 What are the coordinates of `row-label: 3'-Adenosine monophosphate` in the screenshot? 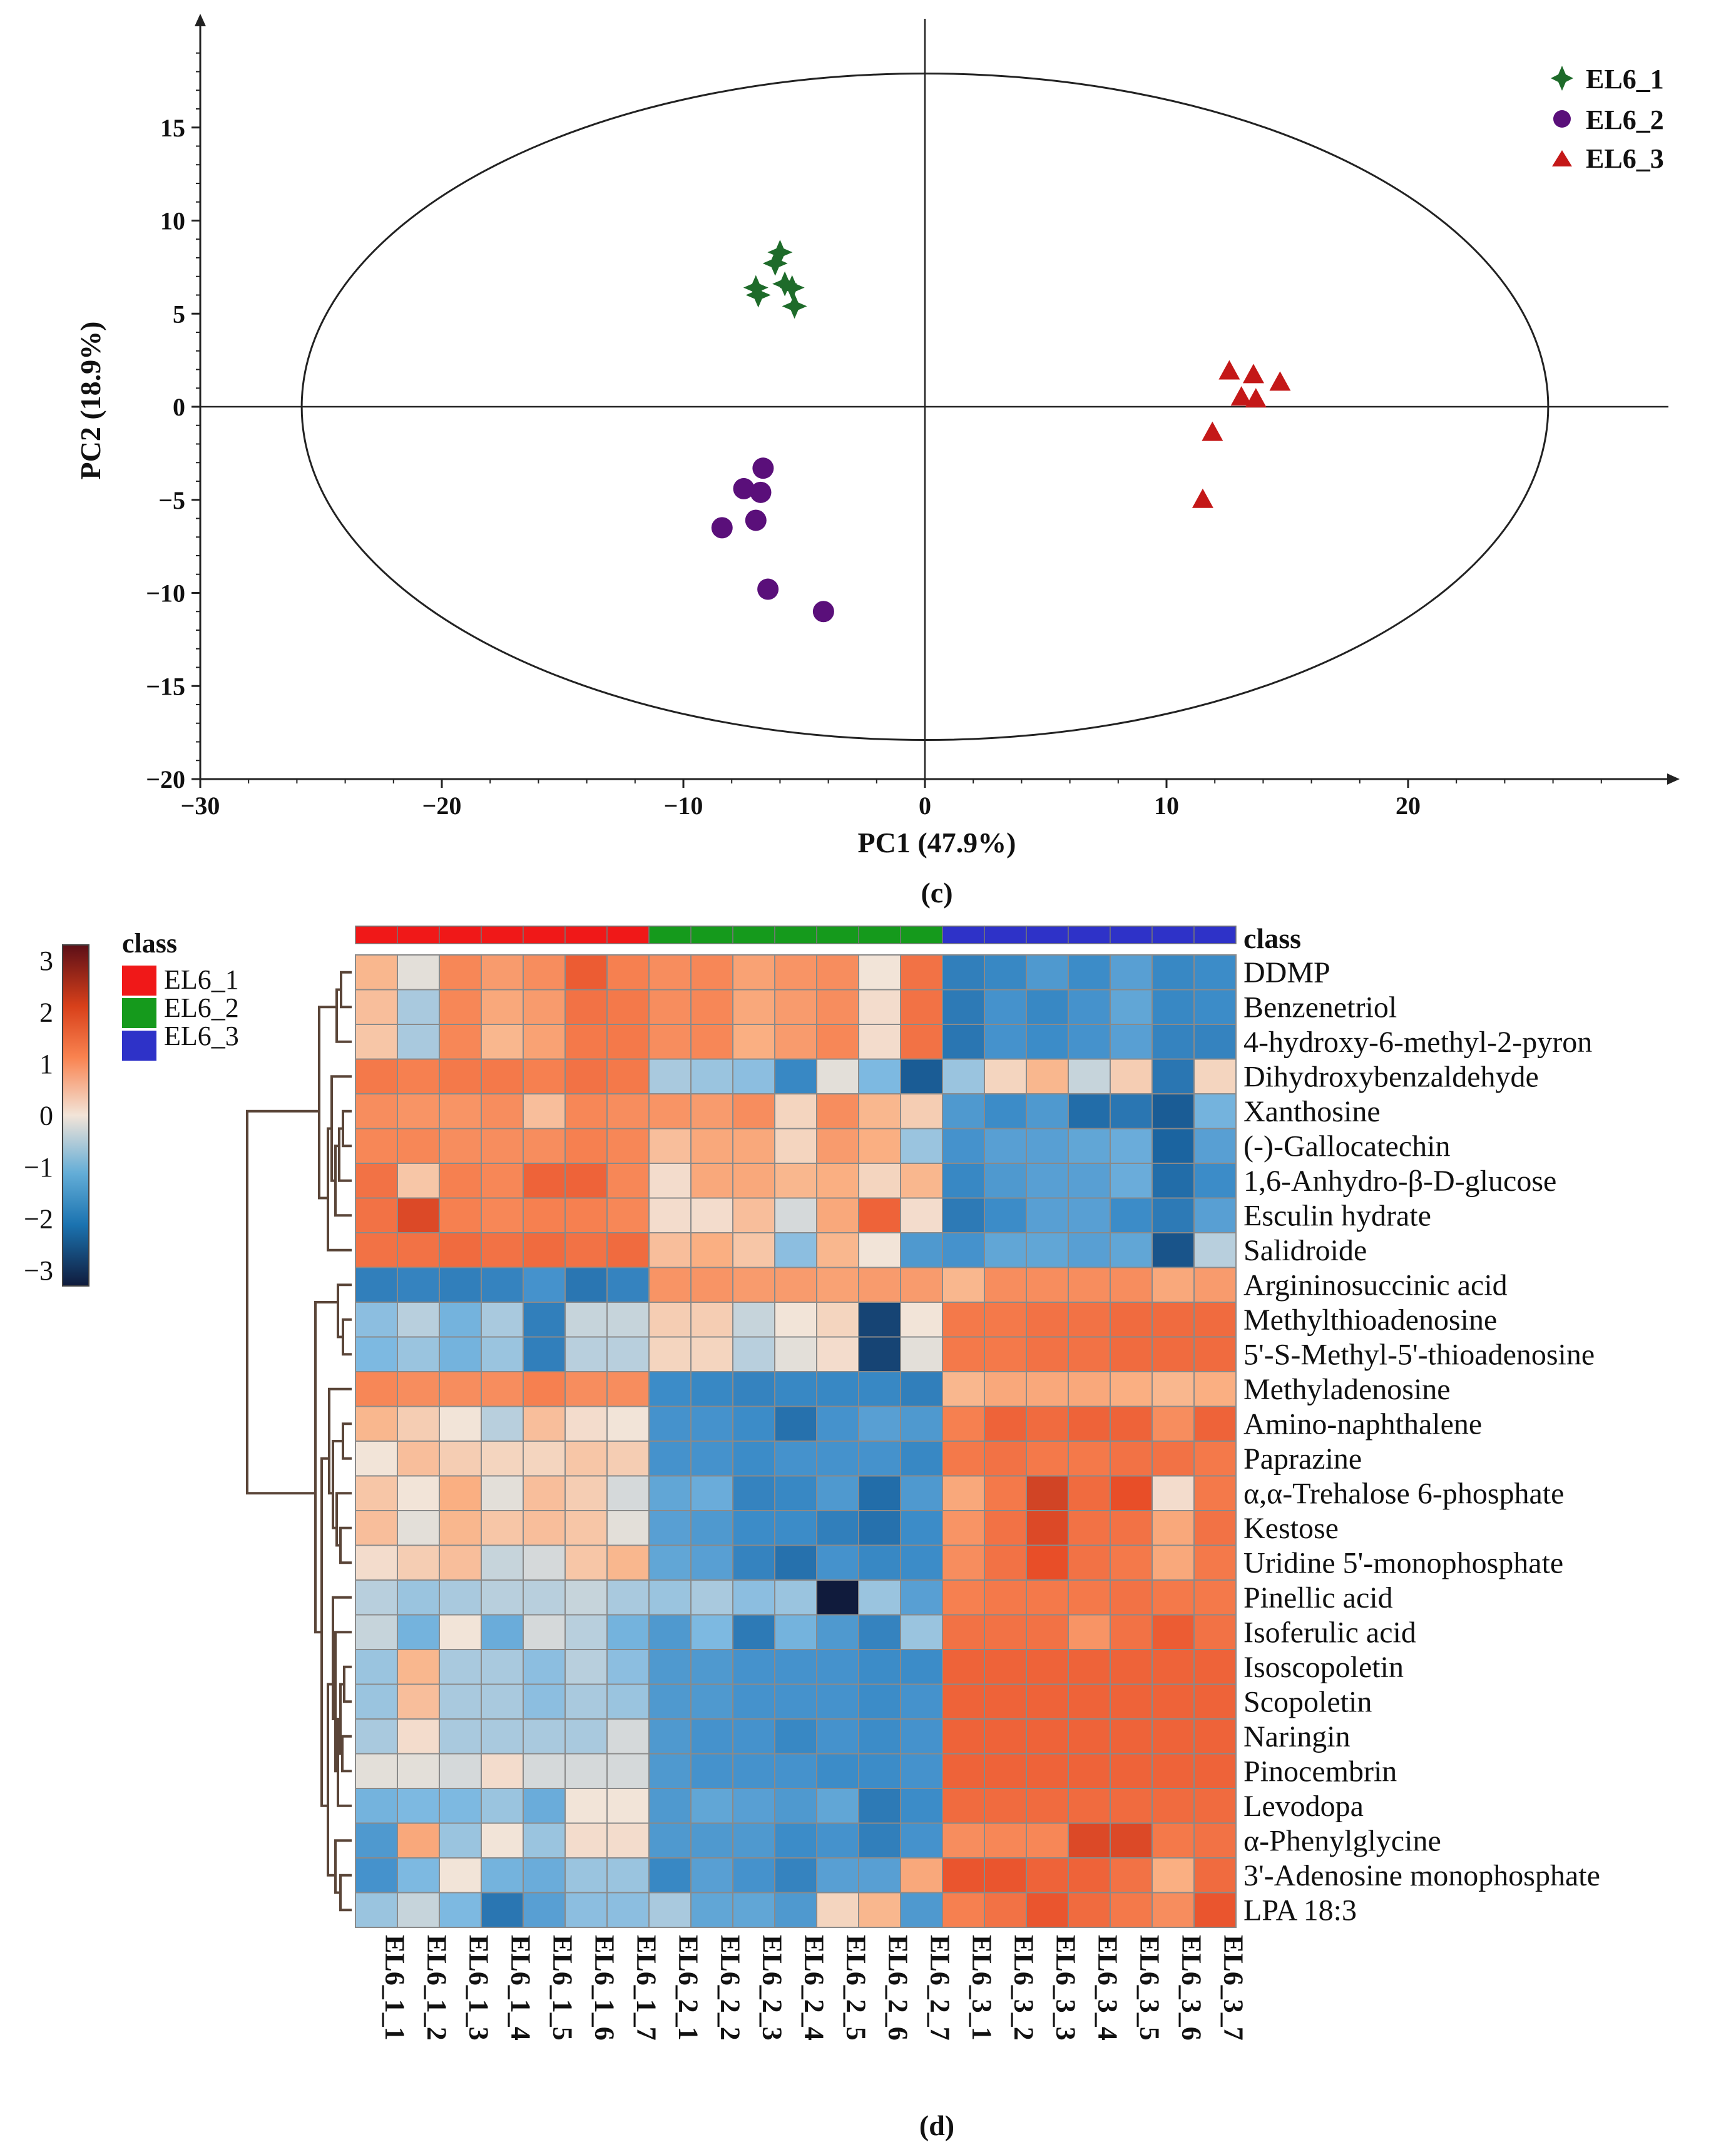 It's located at (1421, 1876).